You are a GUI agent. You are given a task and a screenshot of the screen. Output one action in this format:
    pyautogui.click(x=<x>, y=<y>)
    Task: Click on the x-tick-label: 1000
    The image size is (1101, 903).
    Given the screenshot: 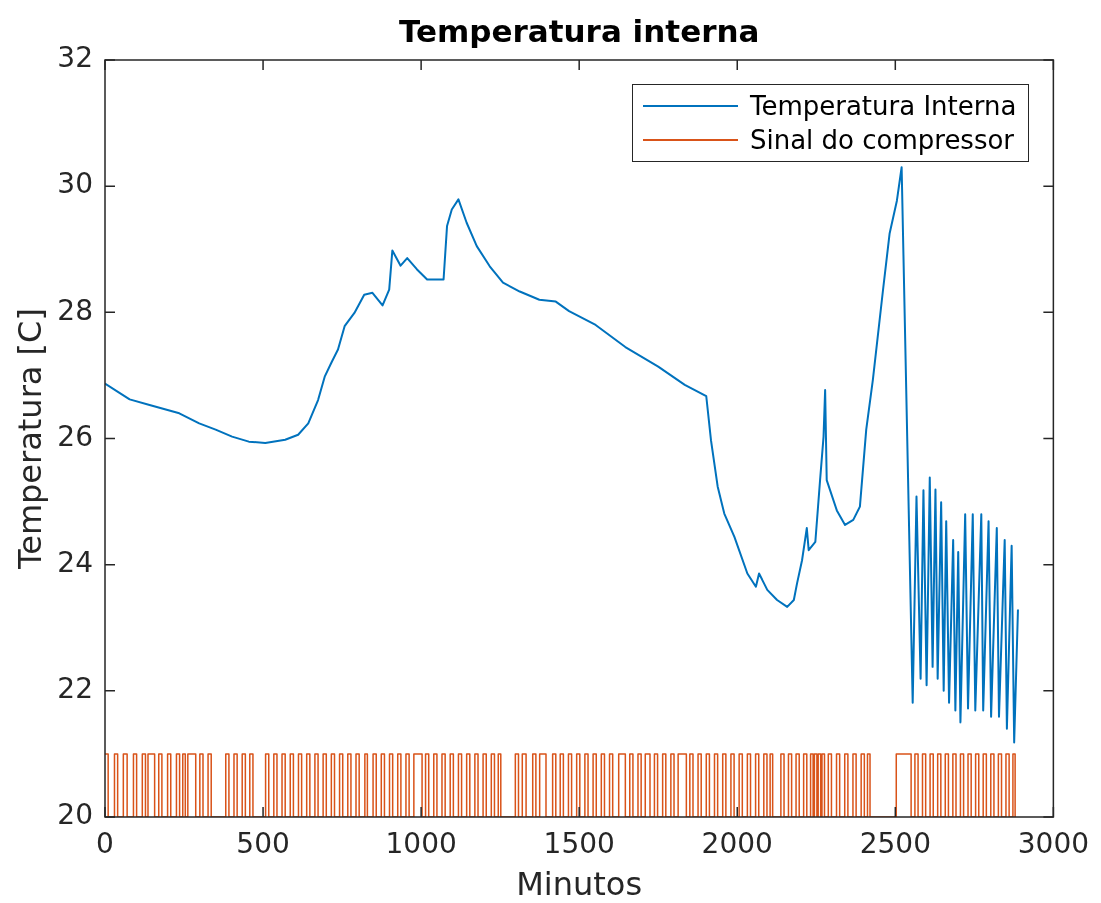 What is the action you would take?
    pyautogui.click(x=421, y=844)
    